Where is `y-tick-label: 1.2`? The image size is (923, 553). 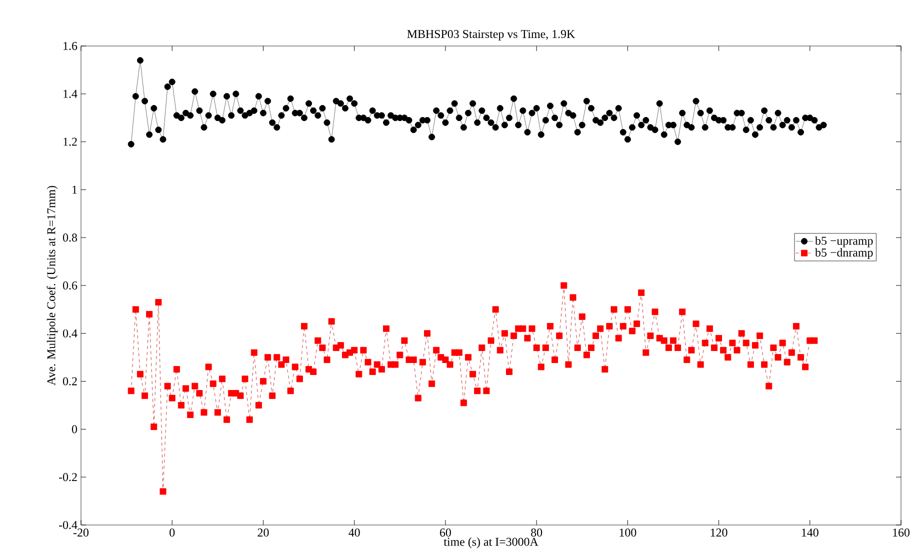
y-tick-label: 1.2 is located at coordinates (70, 142).